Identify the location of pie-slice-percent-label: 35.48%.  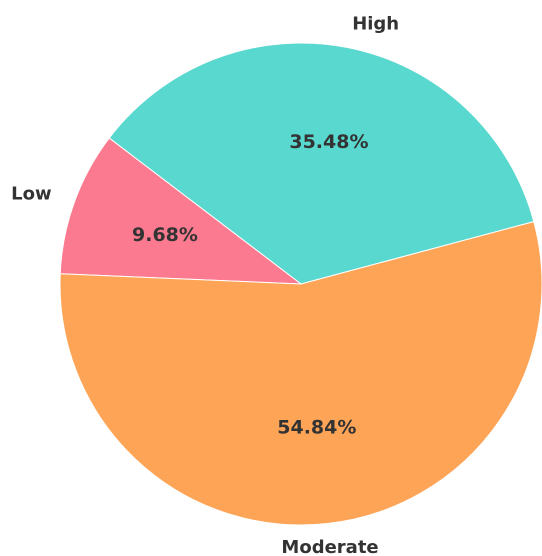
(328, 142).